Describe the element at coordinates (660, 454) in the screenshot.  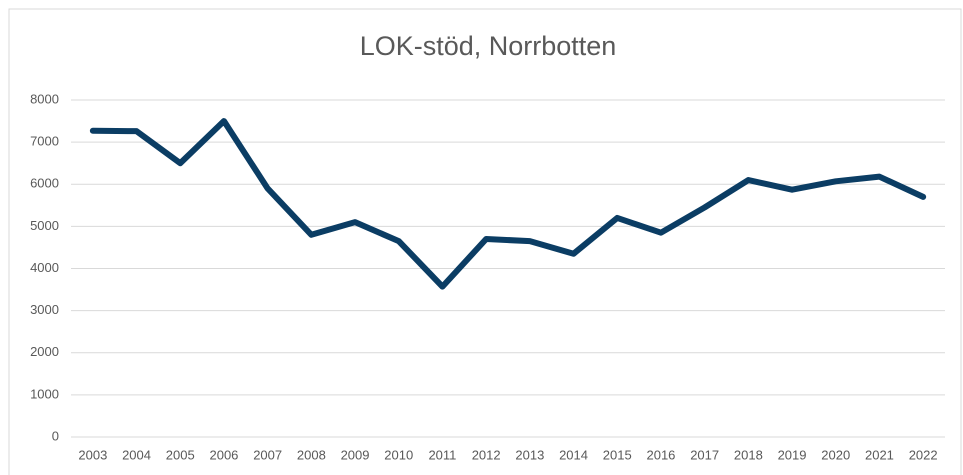
I see `x-tick-label: 2016` at that location.